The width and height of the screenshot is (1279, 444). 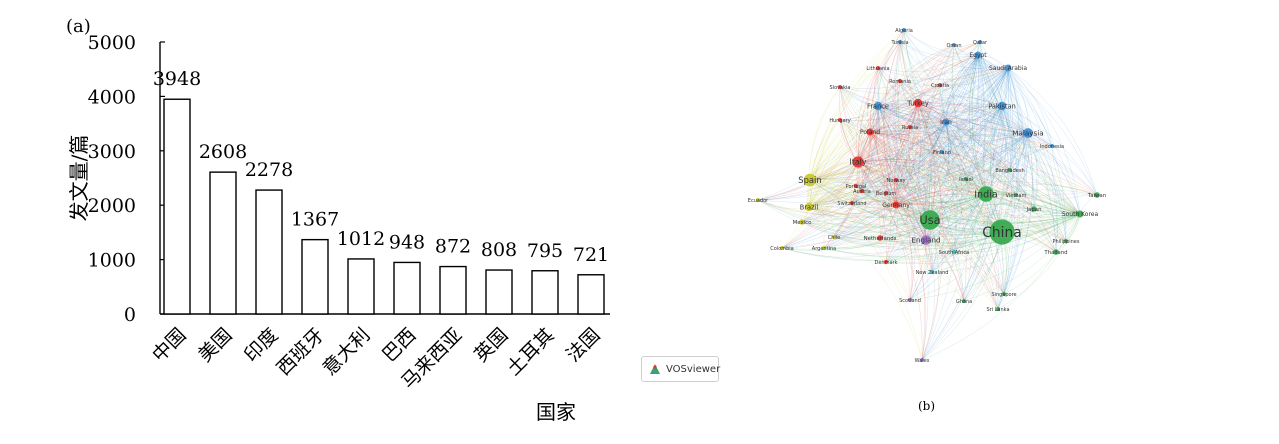 What do you see at coordinates (782, 249) in the screenshot?
I see `network-node-label: Colombia` at bounding box center [782, 249].